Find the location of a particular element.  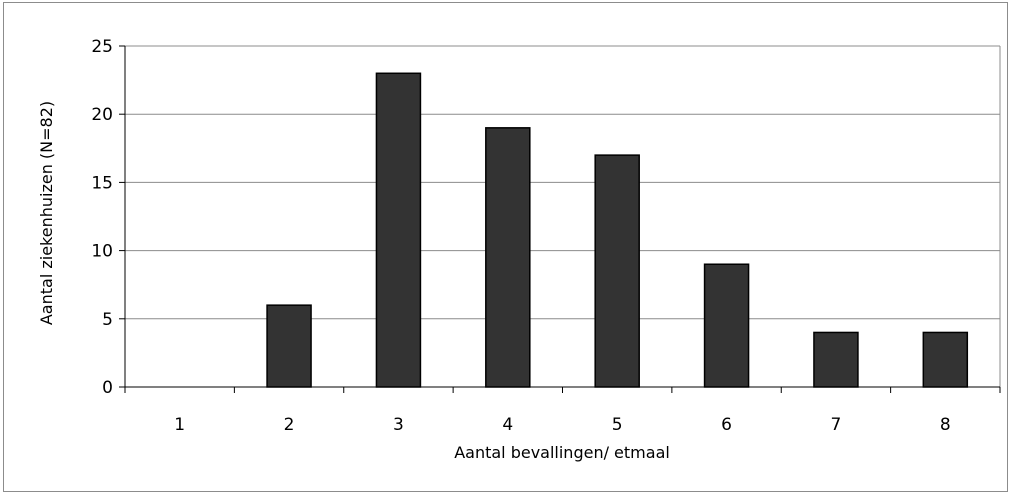

x-tick-label: 6 is located at coordinates (726, 425).